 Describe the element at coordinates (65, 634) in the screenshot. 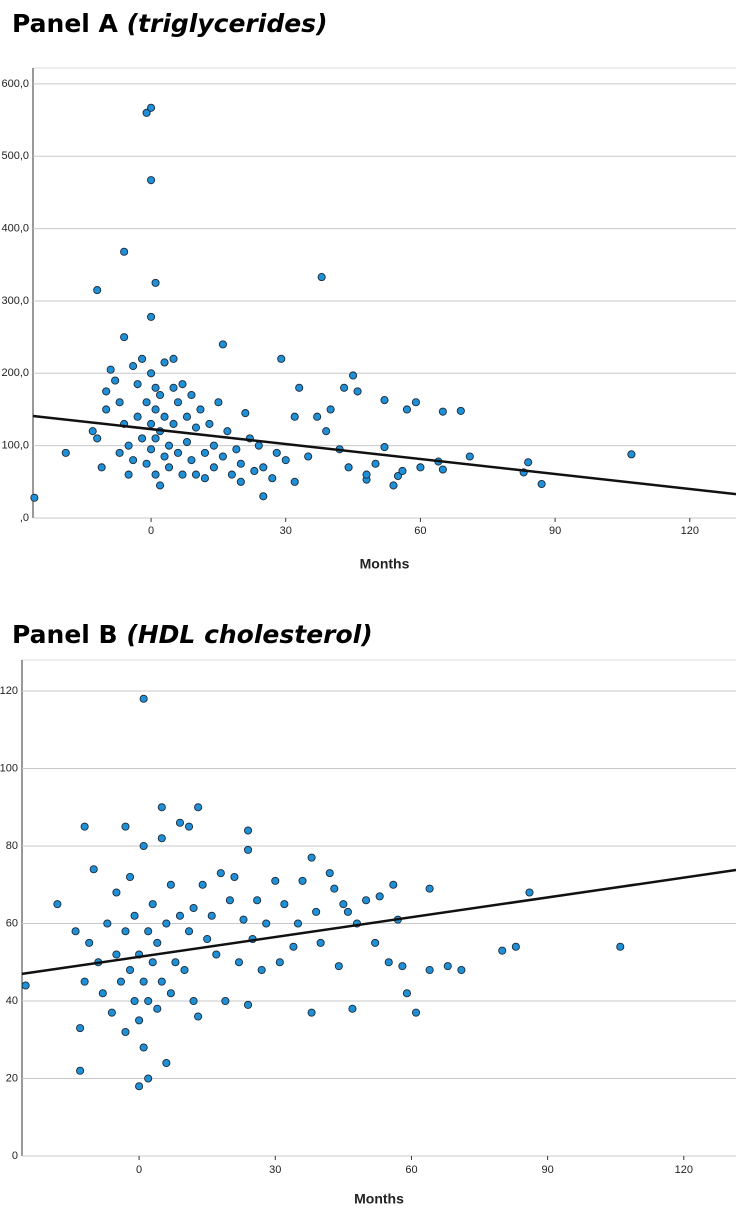

I see `panel-title-main: Panel B` at that location.